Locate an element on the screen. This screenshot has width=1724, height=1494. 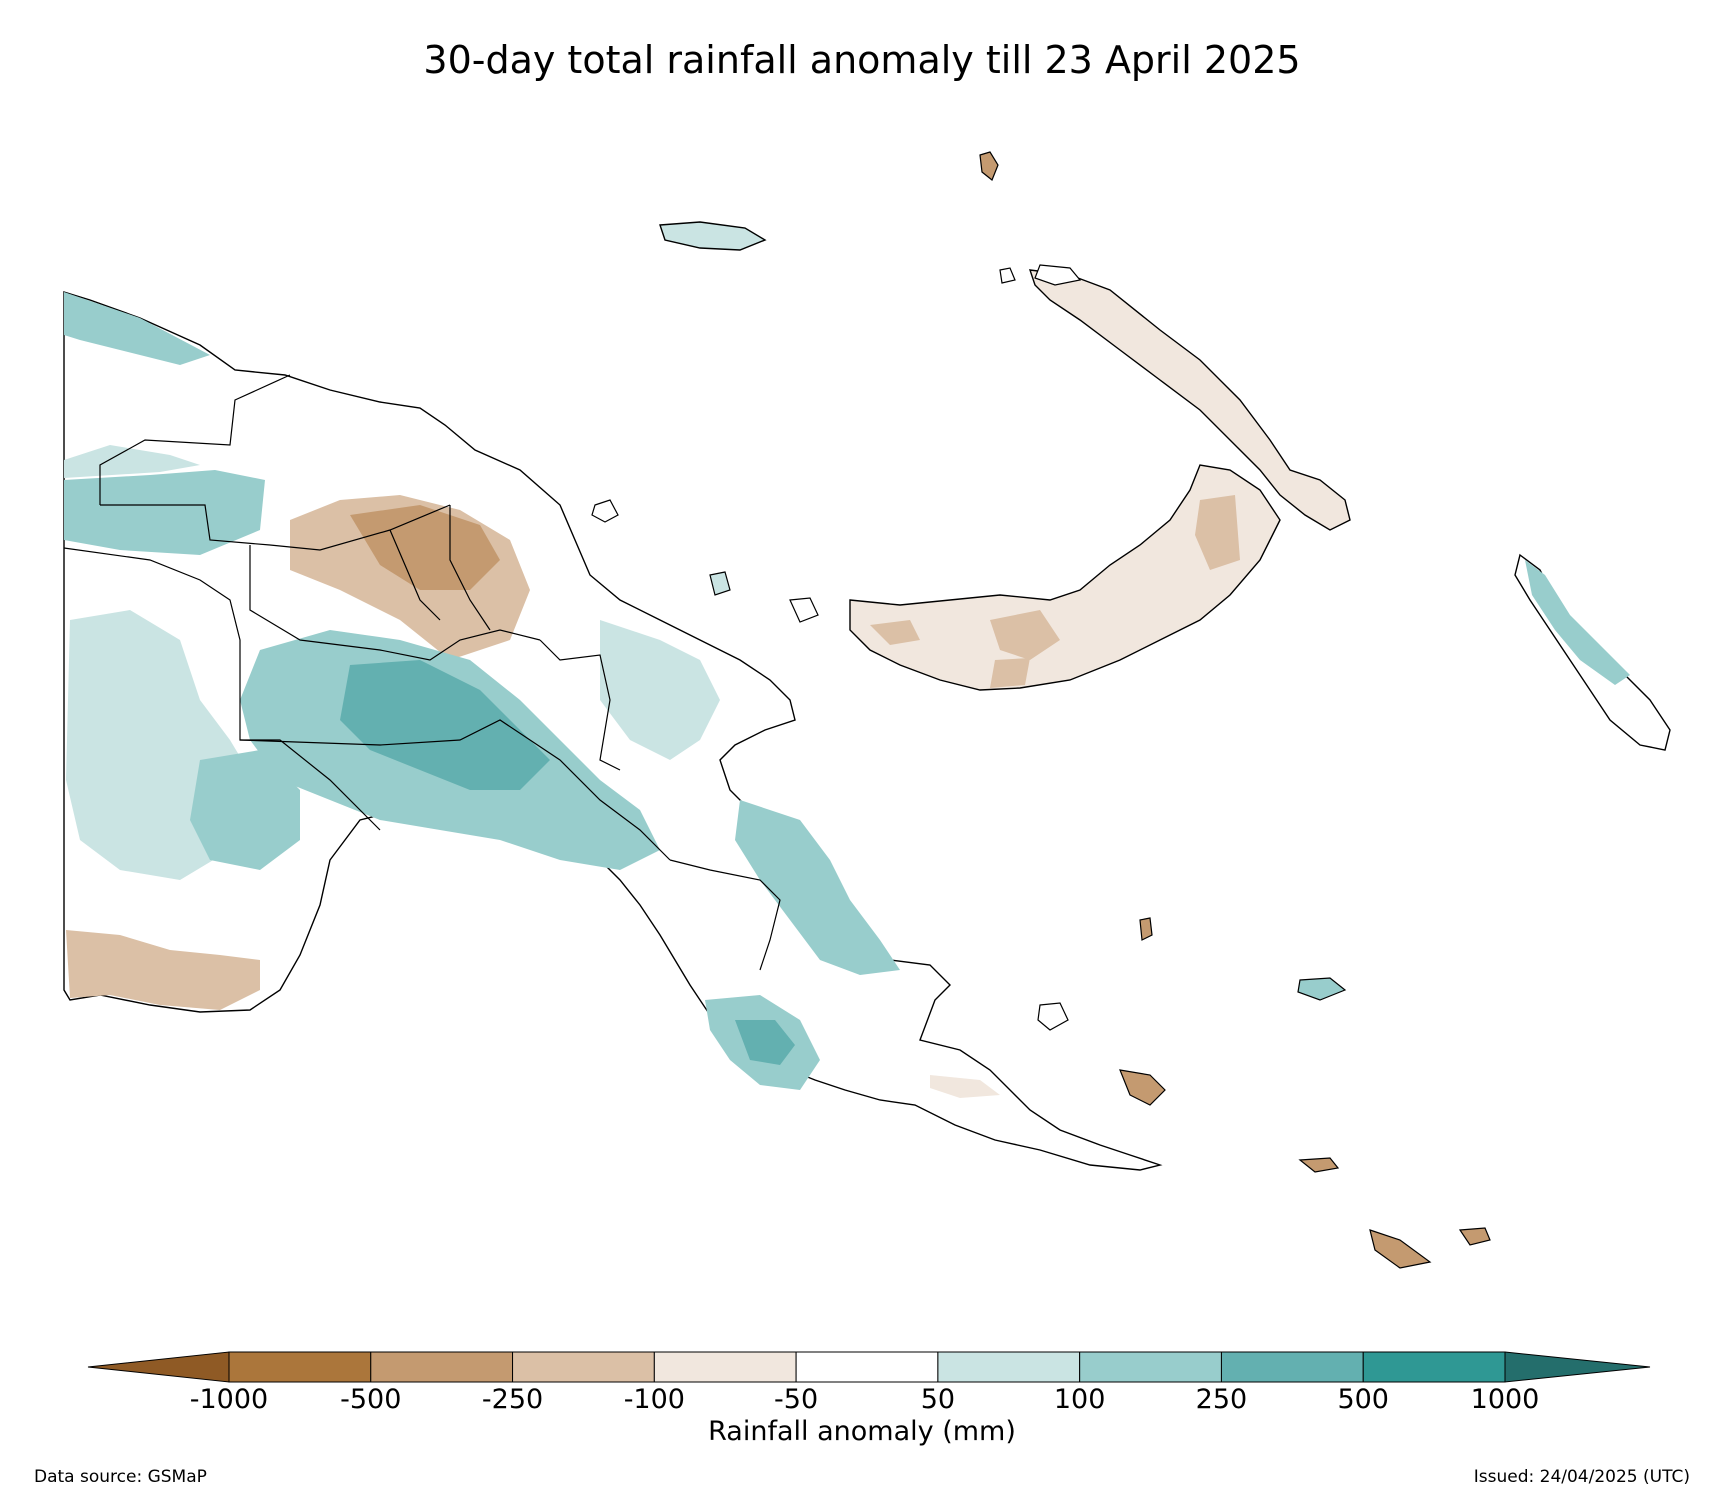
colorbar-tick-label: -50 is located at coordinates (796, 1399).